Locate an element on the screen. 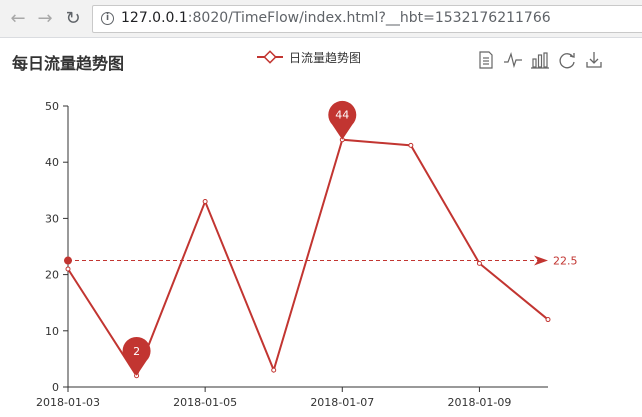 This screenshot has width=642, height=417. y-tick-label: 50 is located at coordinates (52, 106).